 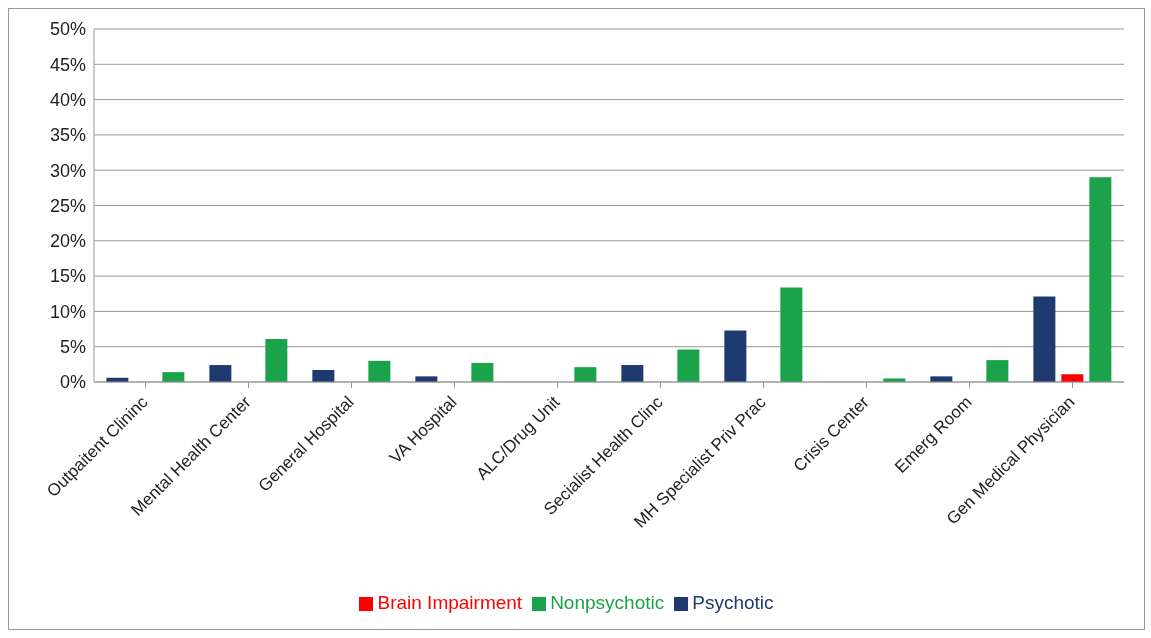 I want to click on y-tick-label: 35%, so click(x=67, y=135).